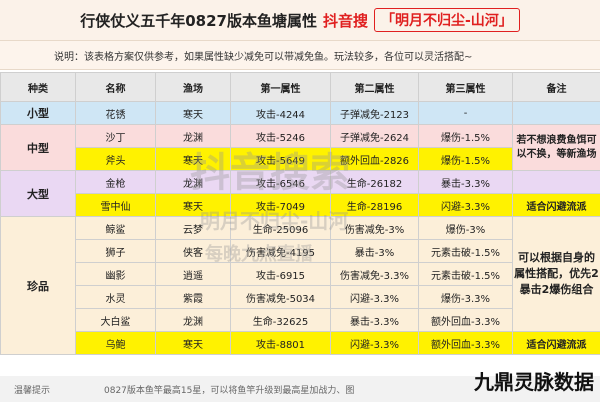  I want to click on cell-attr1: 攻击-4244, so click(280, 113).